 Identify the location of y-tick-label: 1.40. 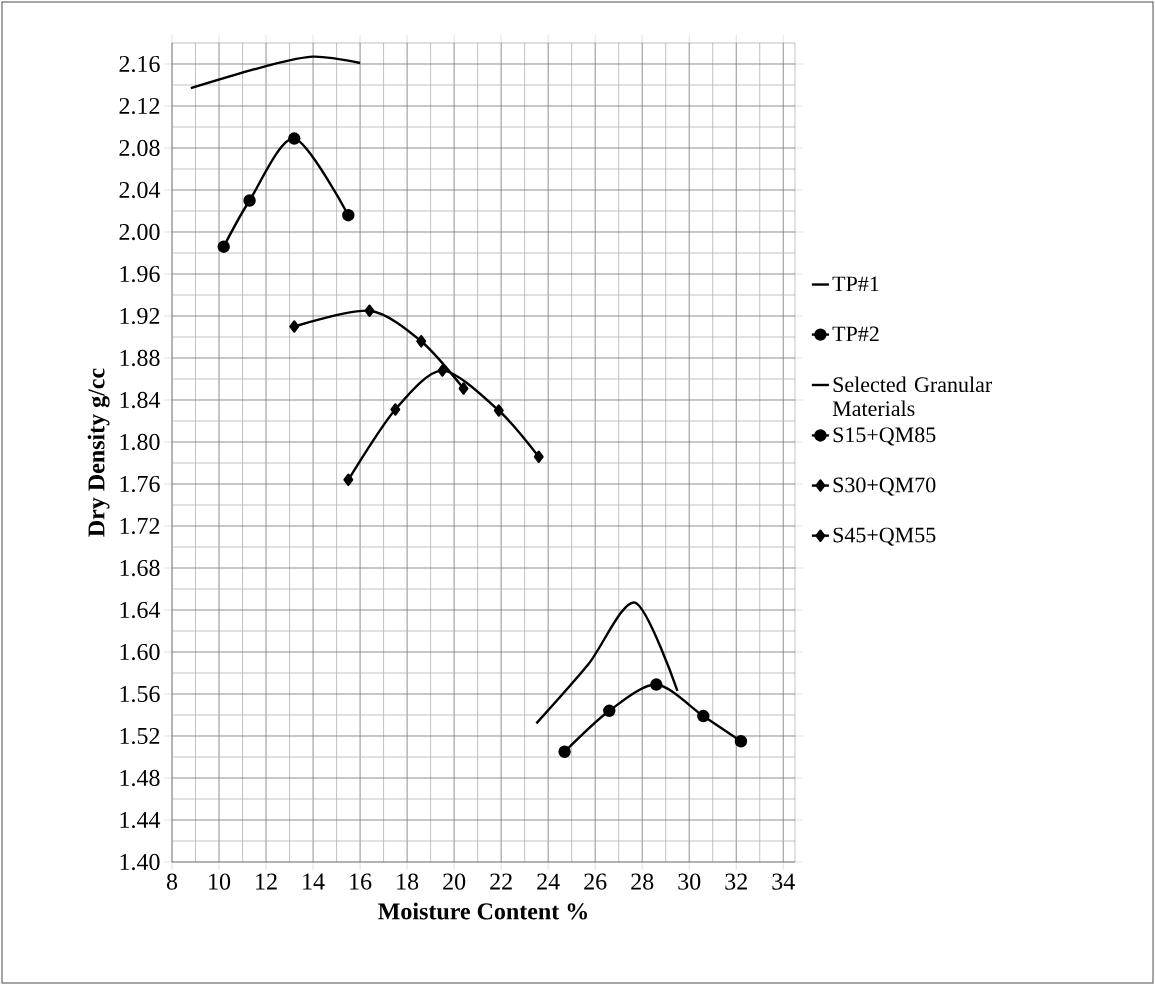
(140, 862).